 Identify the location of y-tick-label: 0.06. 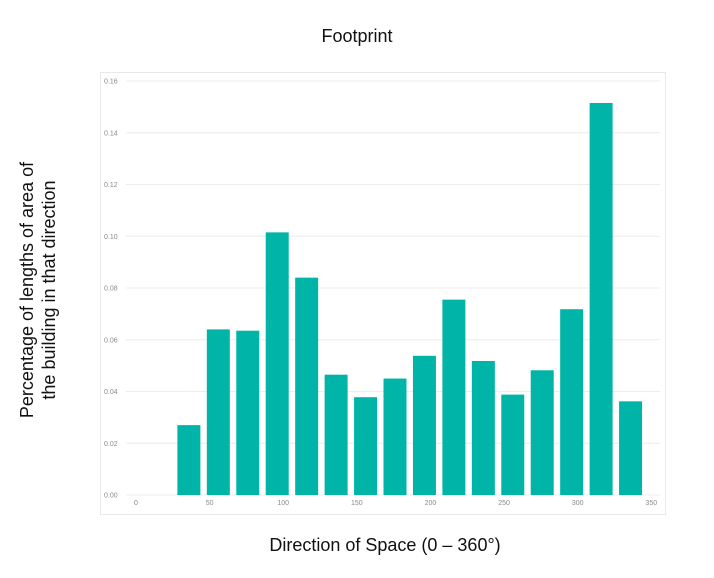
(111, 340).